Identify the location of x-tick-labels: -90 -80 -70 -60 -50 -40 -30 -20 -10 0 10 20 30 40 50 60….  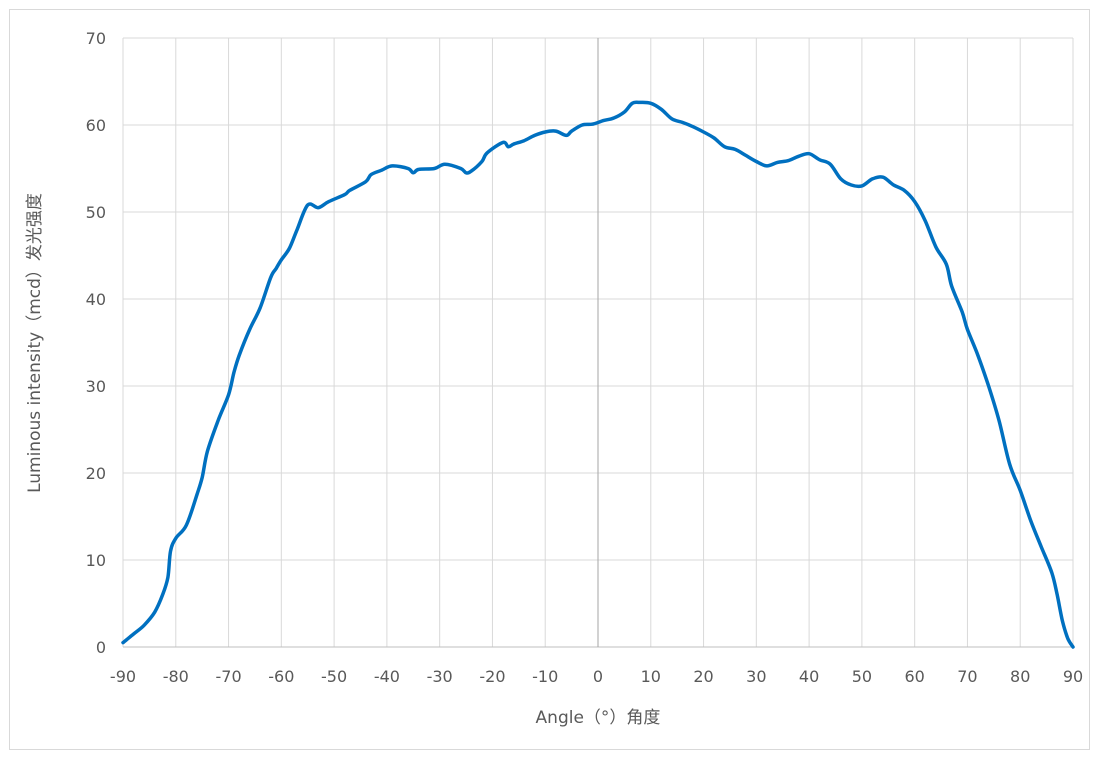
(596, 676).